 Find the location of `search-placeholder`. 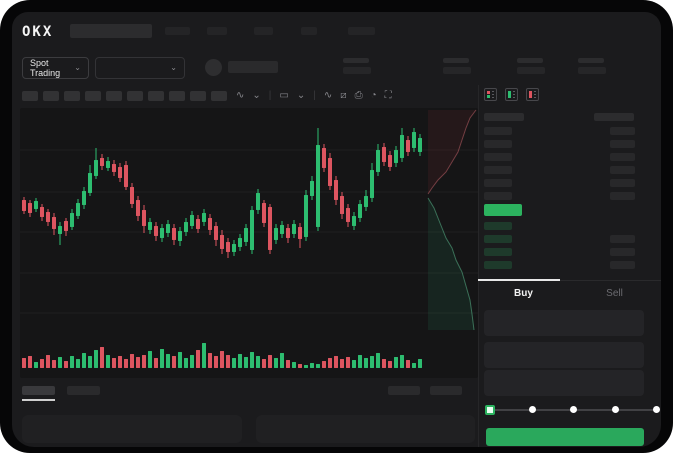

search-placeholder is located at coordinates (111, 31).